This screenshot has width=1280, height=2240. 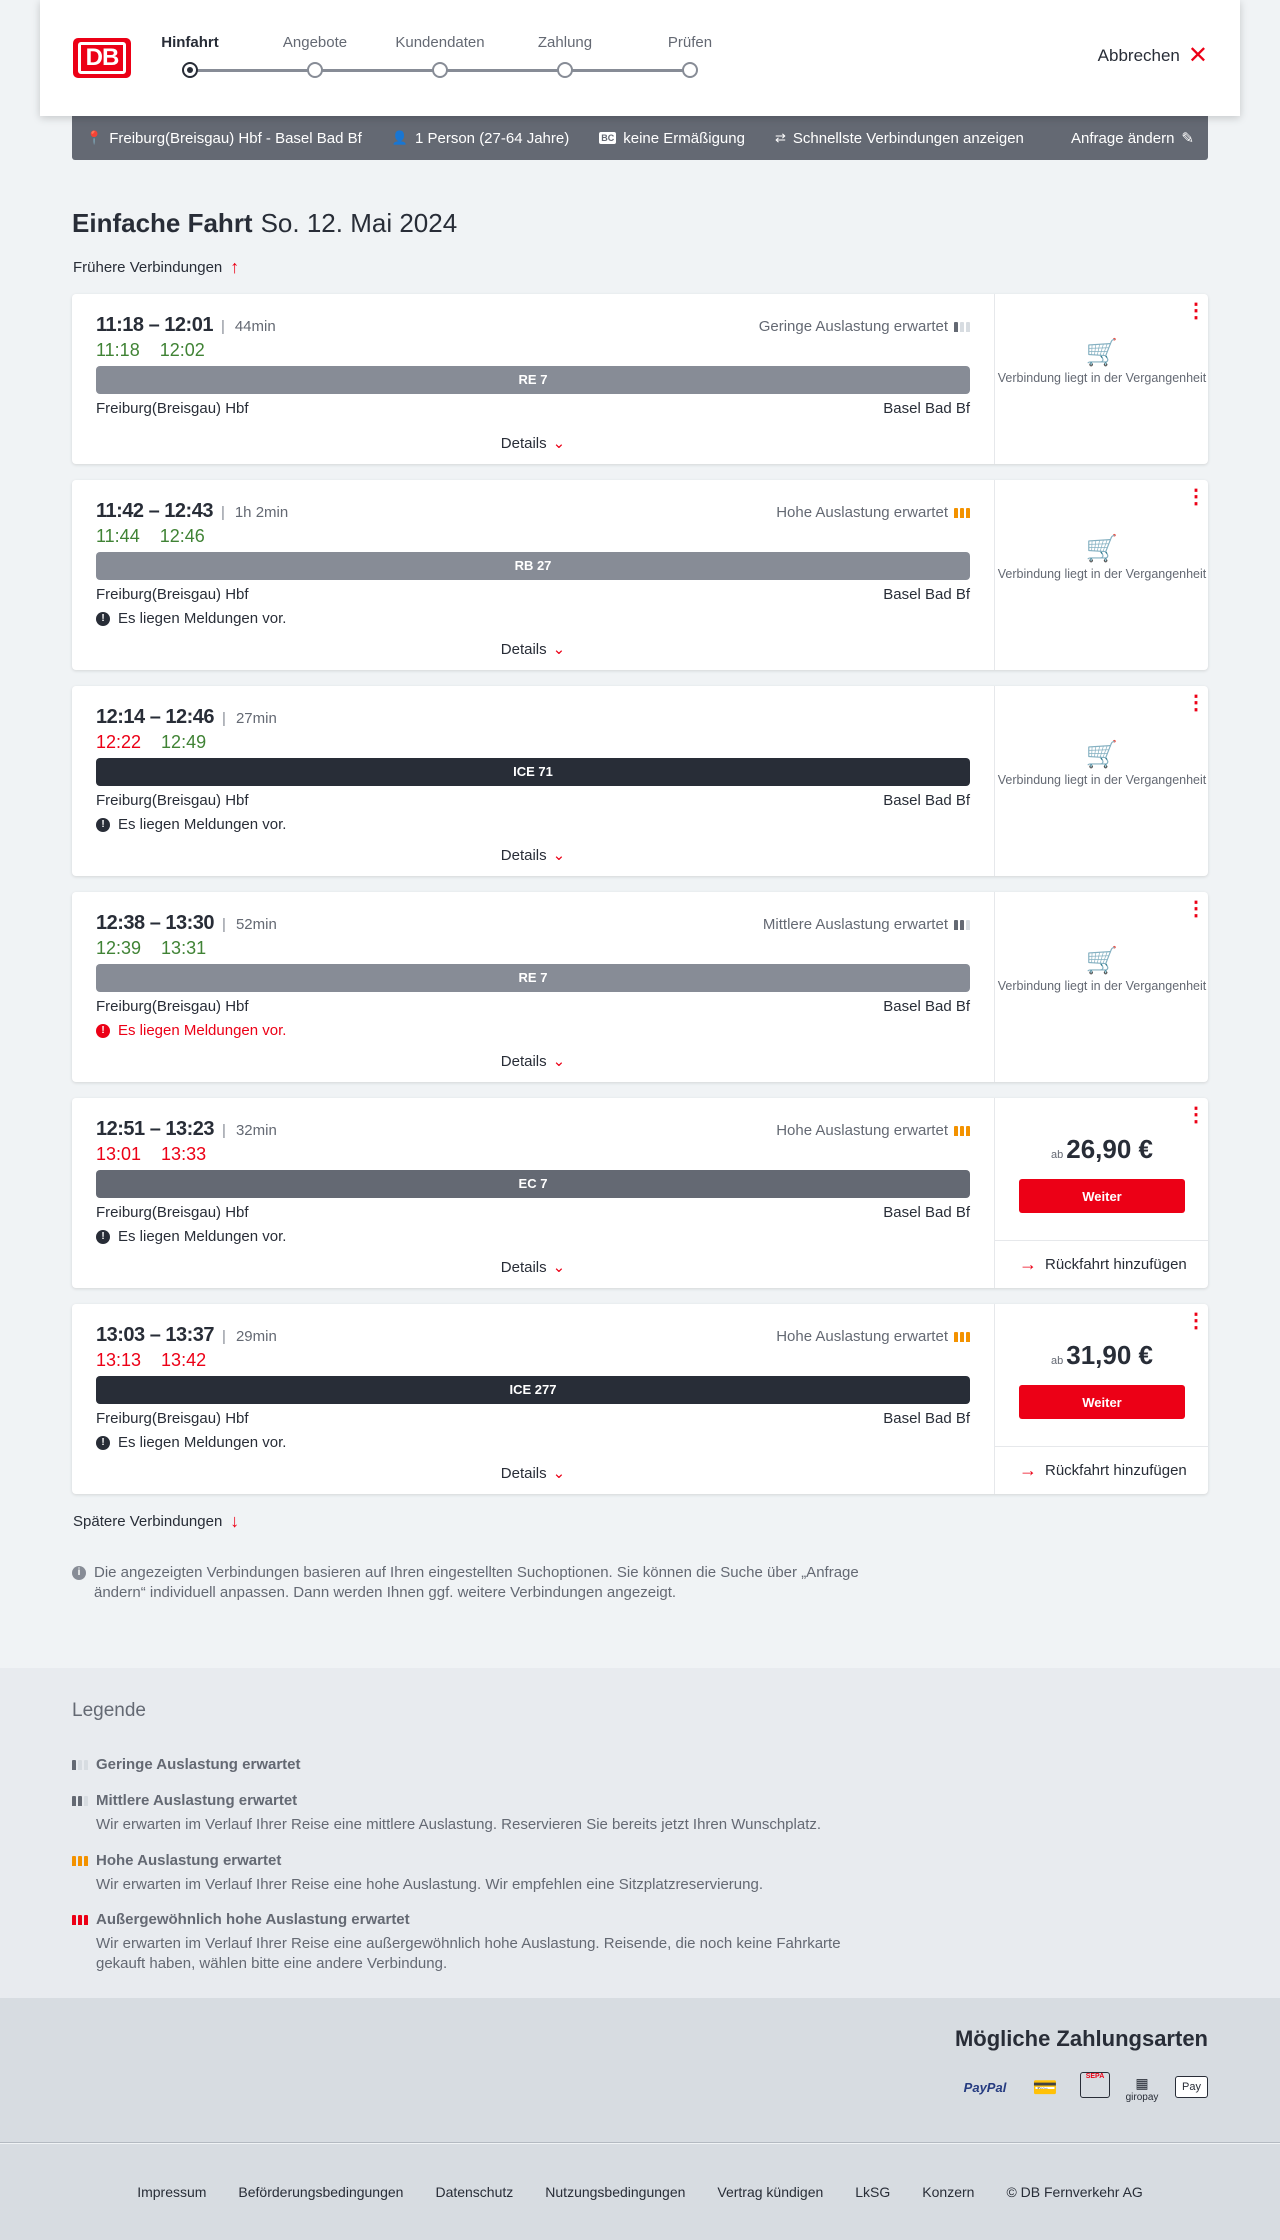 I want to click on footer-link: Beförderungsbedingungen, so click(x=321, y=2192).